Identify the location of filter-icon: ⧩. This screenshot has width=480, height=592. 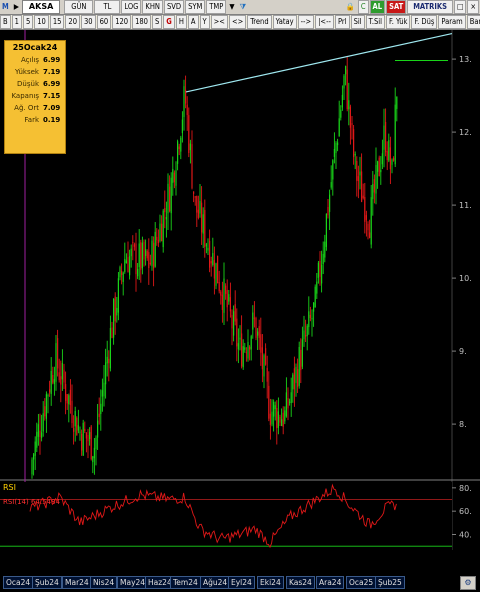
(243, 6).